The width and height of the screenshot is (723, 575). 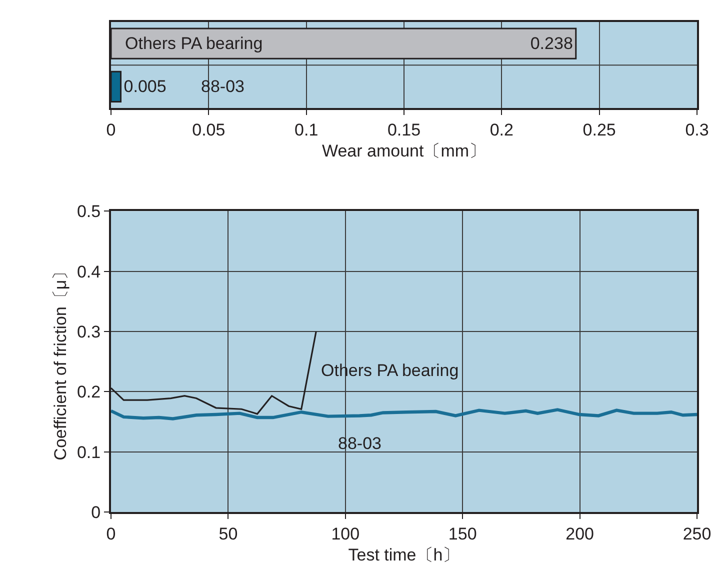 What do you see at coordinates (599, 130) in the screenshot?
I see `x-tick-label: 0.25` at bounding box center [599, 130].